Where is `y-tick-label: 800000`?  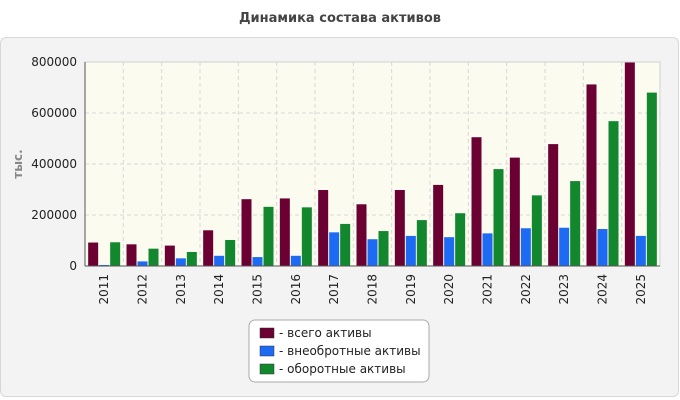 y-tick-label: 800000 is located at coordinates (54, 62).